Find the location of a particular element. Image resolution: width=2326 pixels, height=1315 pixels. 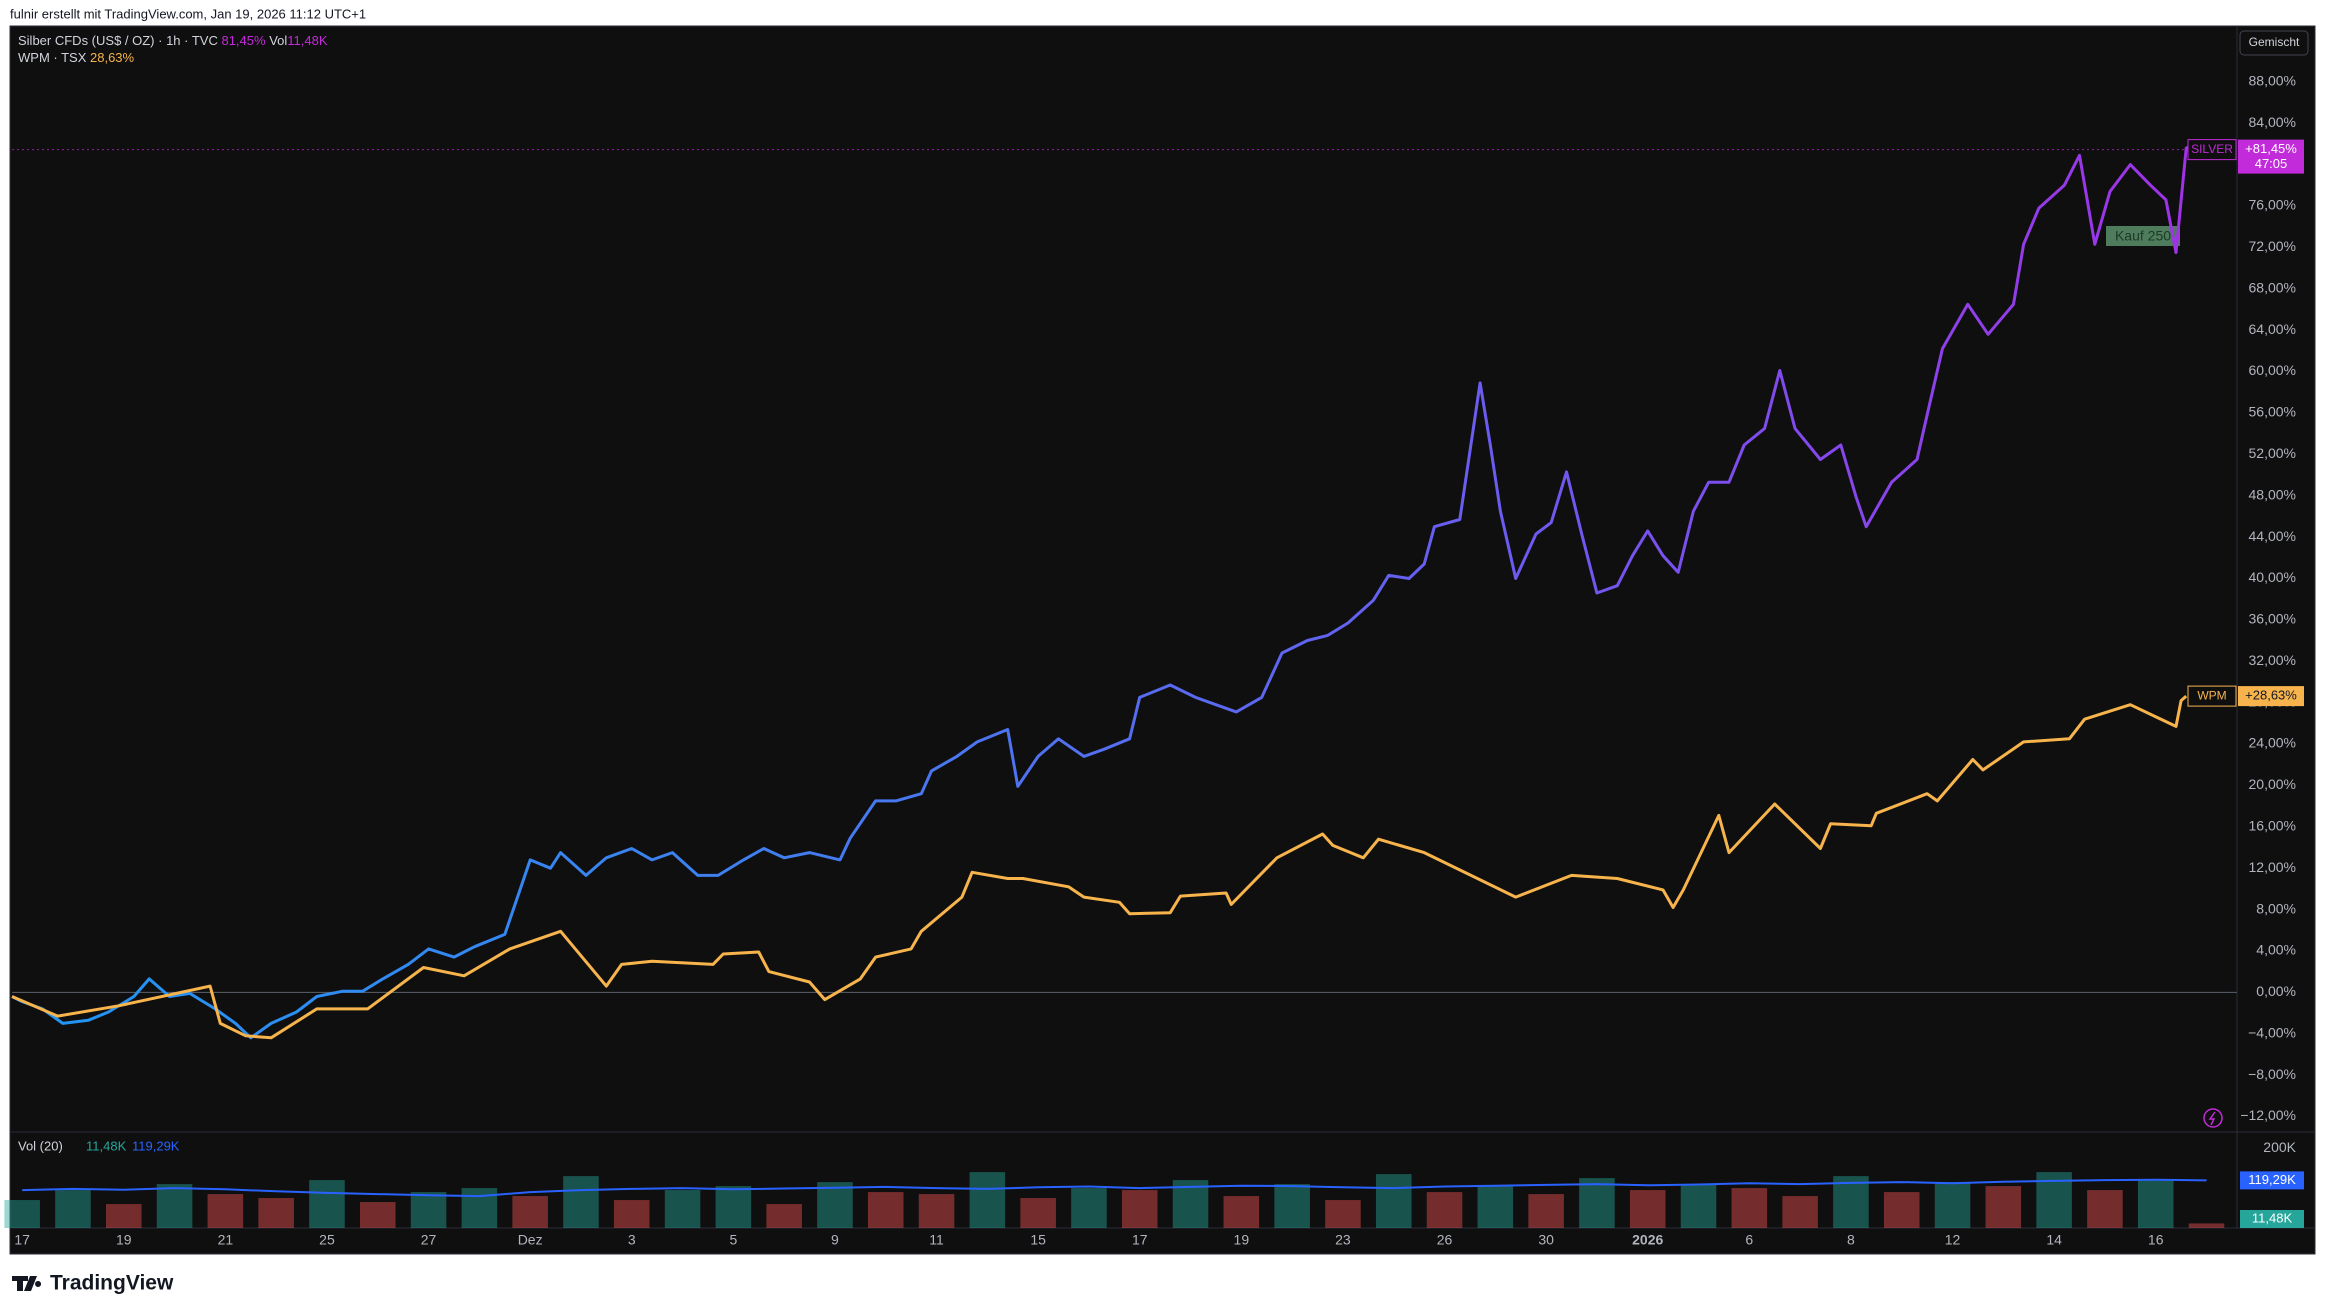

y-tick-label: 68,00% is located at coordinates (2272, 287).